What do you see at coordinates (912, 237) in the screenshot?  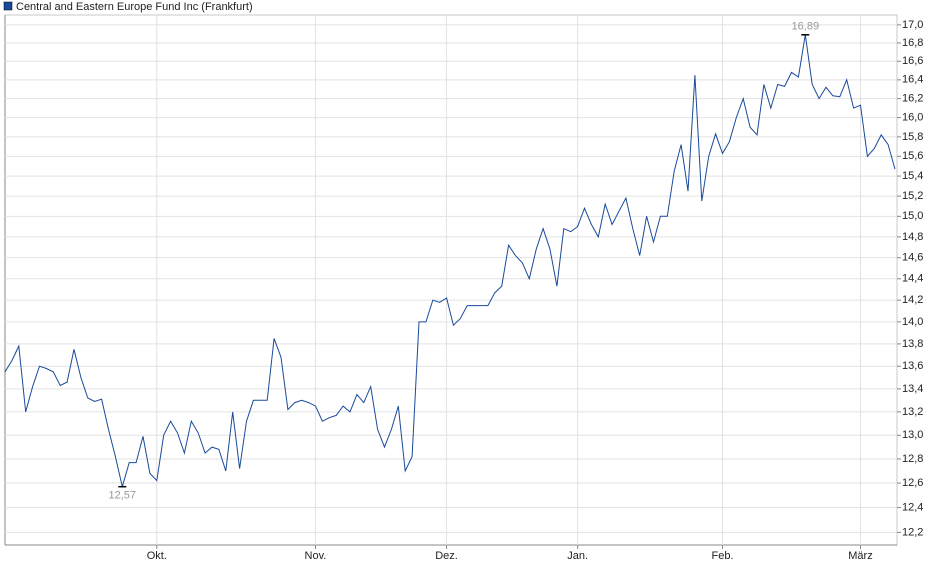 I see `y-tick-label: 14,8` at bounding box center [912, 237].